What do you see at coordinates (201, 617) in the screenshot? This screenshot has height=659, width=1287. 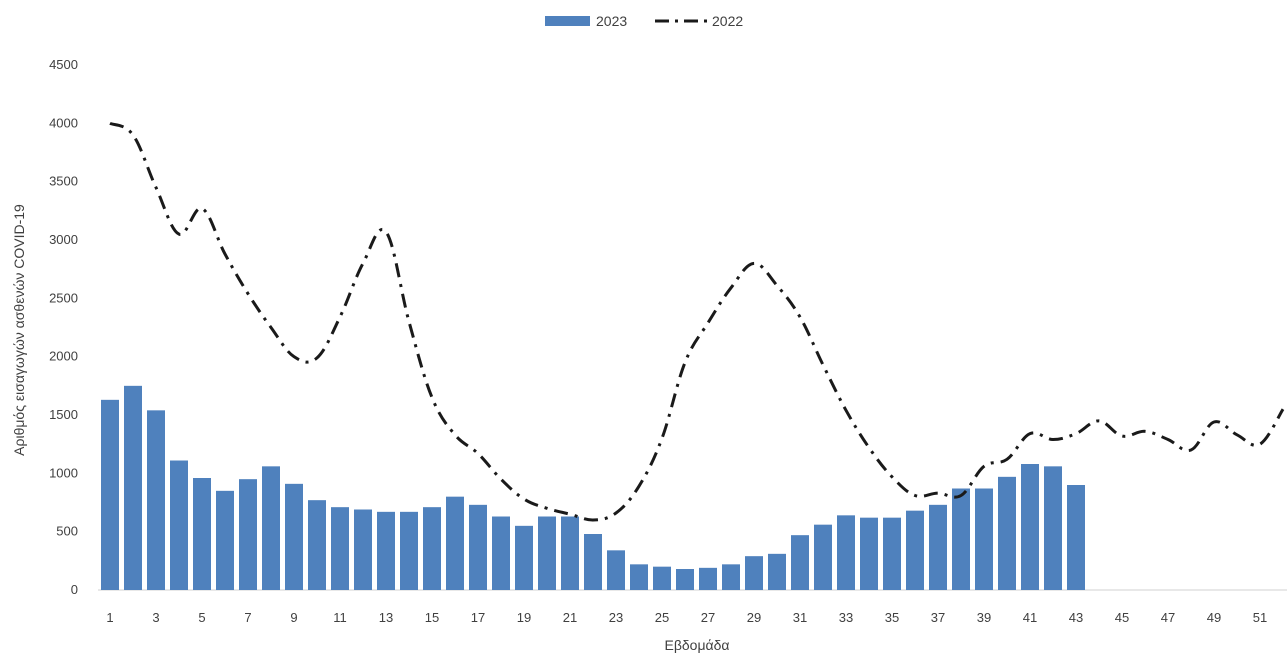 I see `x-tick-label: 5` at bounding box center [201, 617].